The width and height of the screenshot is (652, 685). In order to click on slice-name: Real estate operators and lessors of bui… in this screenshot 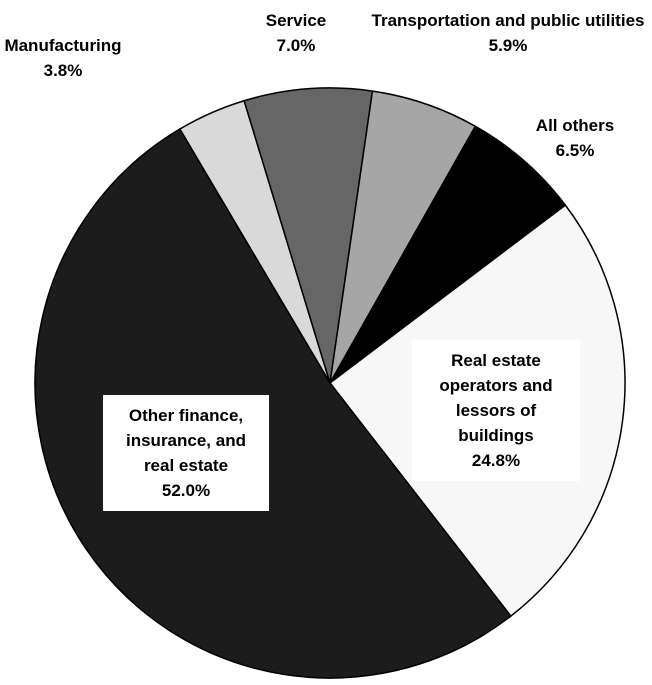, I will do `click(496, 398)`.